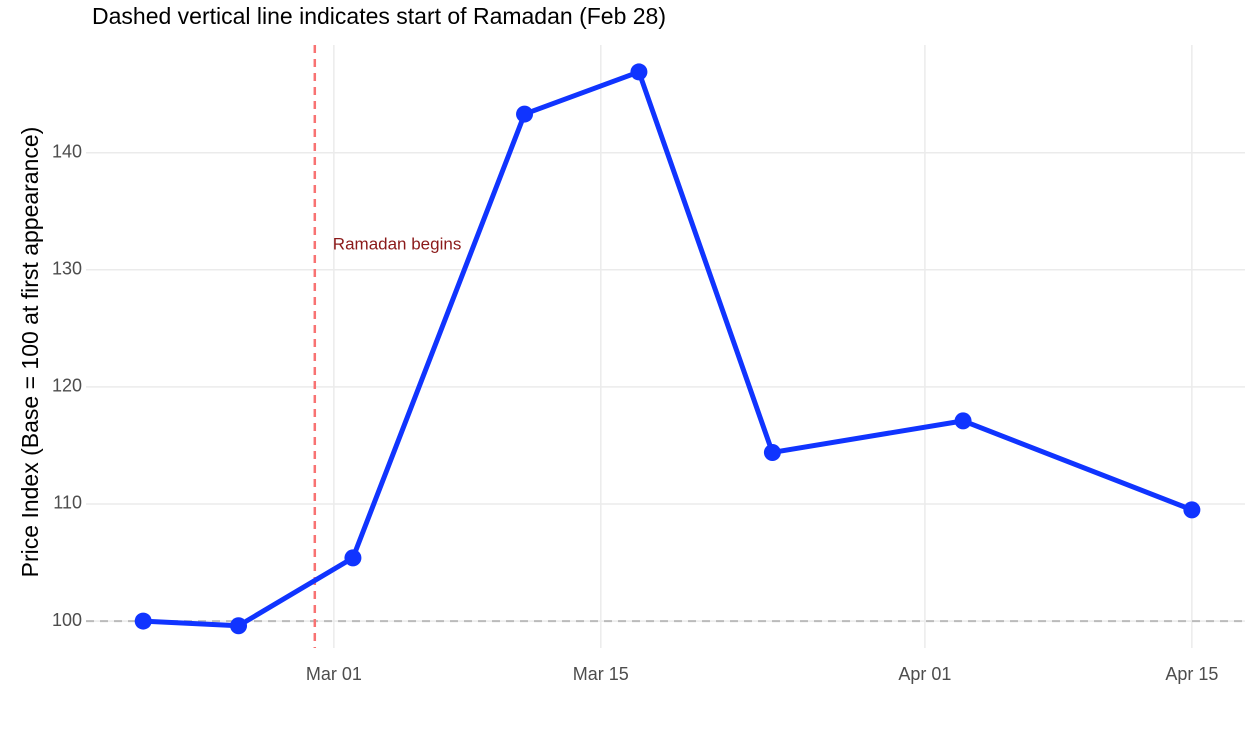 This screenshot has width=1259, height=730. Describe the element at coordinates (924, 674) in the screenshot. I see `x-tick-label: Apr 01` at that location.